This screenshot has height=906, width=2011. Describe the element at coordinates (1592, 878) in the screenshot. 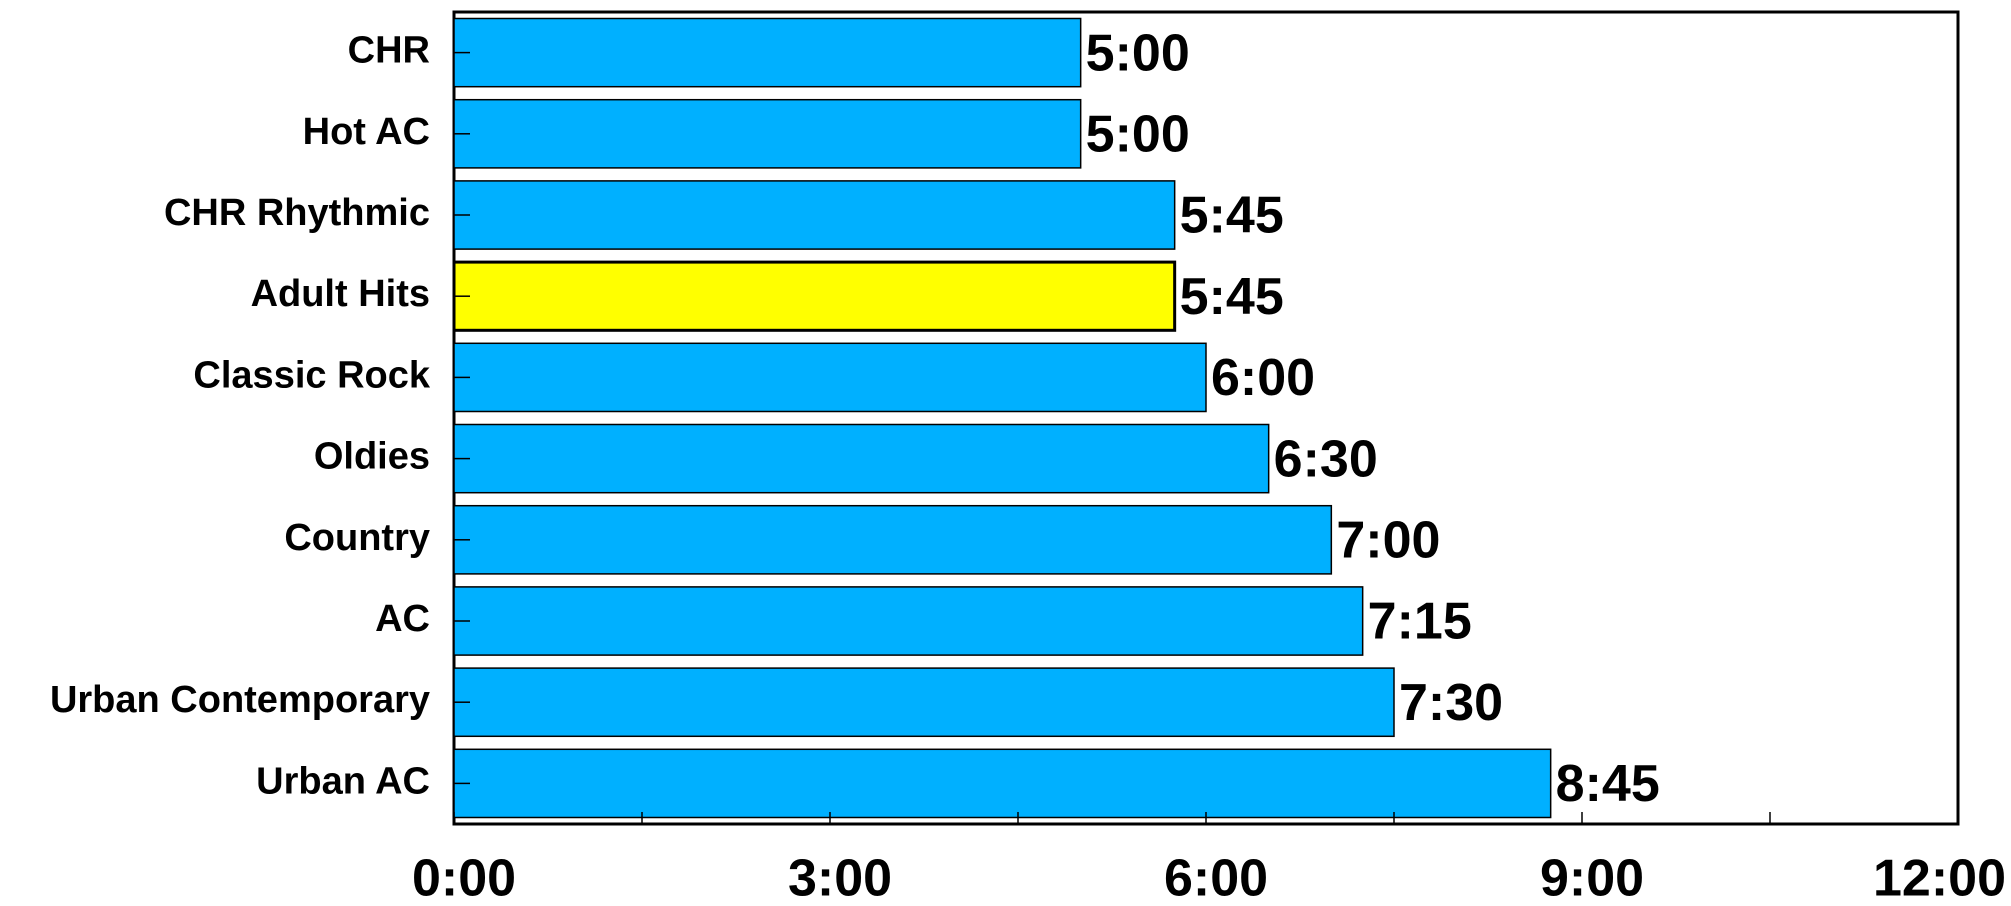

I see `x-tick-label: 9:00` at that location.